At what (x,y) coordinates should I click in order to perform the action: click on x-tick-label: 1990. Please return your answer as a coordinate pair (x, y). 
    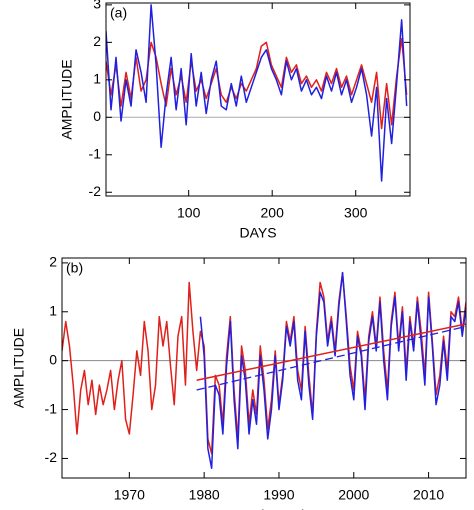
    Looking at the image, I should click on (278, 495).